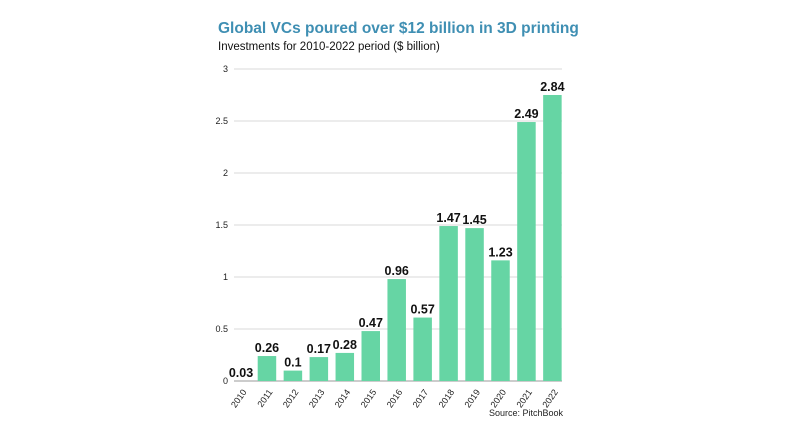 This screenshot has width=785, height=436. What do you see at coordinates (221, 121) in the screenshot?
I see `y-tick-label: 2.5` at bounding box center [221, 121].